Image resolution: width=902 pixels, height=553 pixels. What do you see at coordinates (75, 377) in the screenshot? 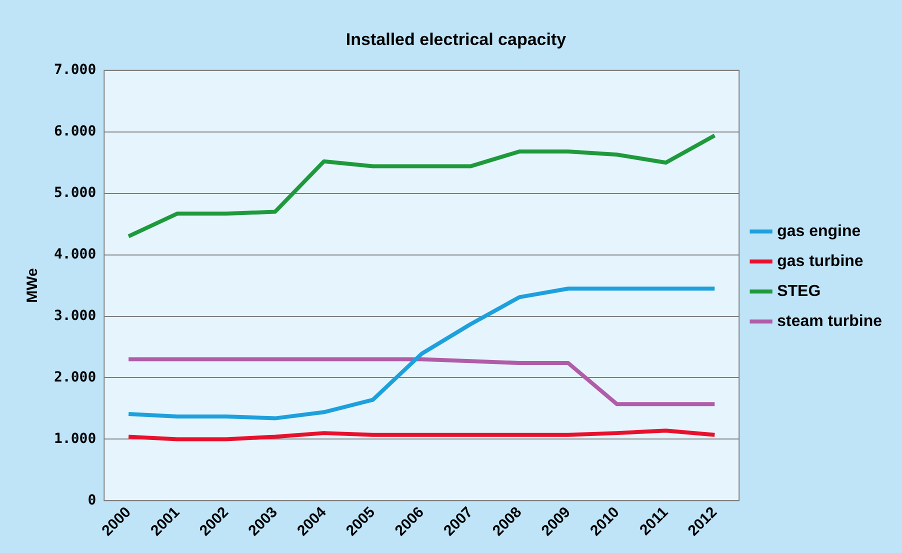
I see `y-tick-label: 2.000` at bounding box center [75, 377].